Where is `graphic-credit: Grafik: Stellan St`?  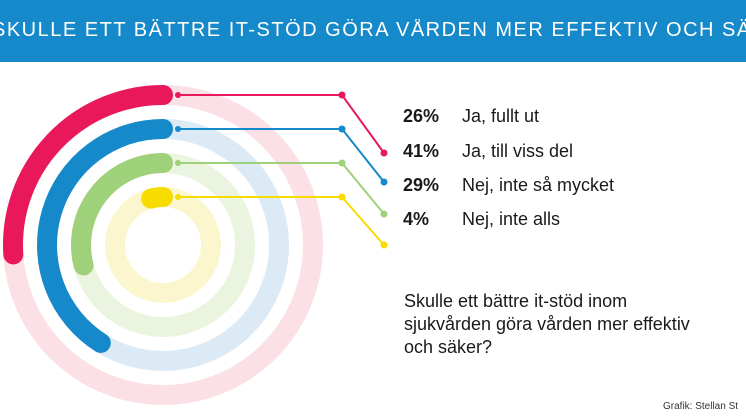
graphic-credit: Grafik: Stellan St is located at coordinates (701, 406).